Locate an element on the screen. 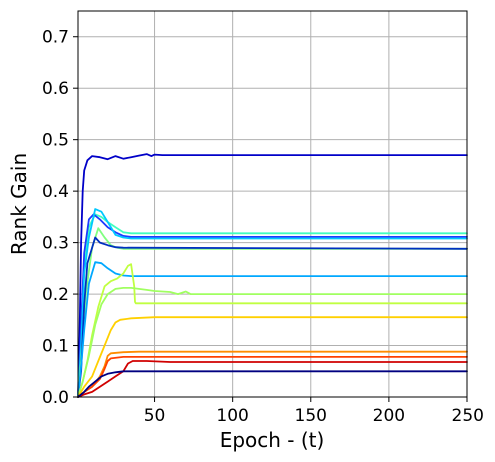 This screenshot has width=495, height=462. y-tick-label: 0.0 is located at coordinates (55, 398).